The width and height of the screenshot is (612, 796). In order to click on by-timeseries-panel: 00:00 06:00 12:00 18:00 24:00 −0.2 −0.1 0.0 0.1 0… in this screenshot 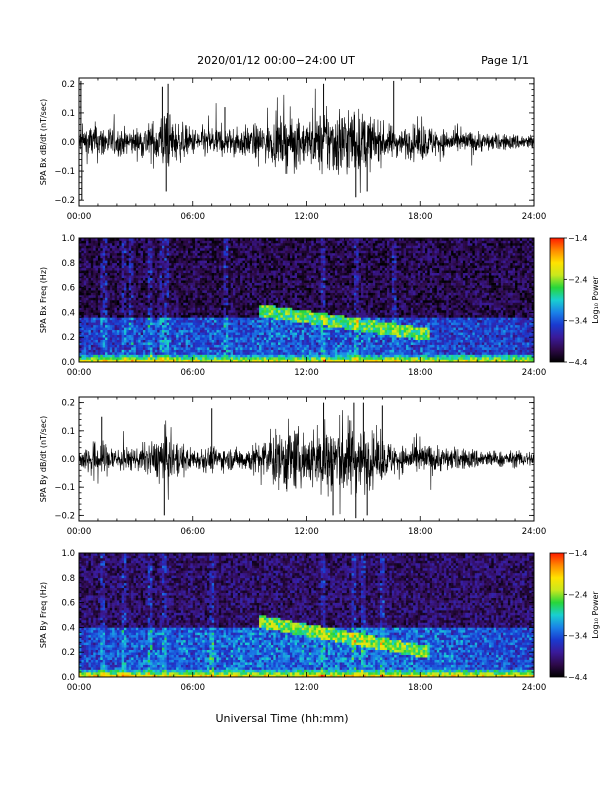, I will do `click(292, 467)`.